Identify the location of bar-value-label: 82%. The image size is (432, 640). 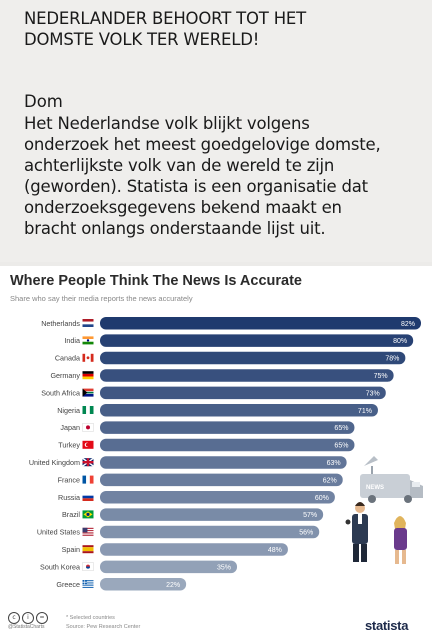
(408, 324).